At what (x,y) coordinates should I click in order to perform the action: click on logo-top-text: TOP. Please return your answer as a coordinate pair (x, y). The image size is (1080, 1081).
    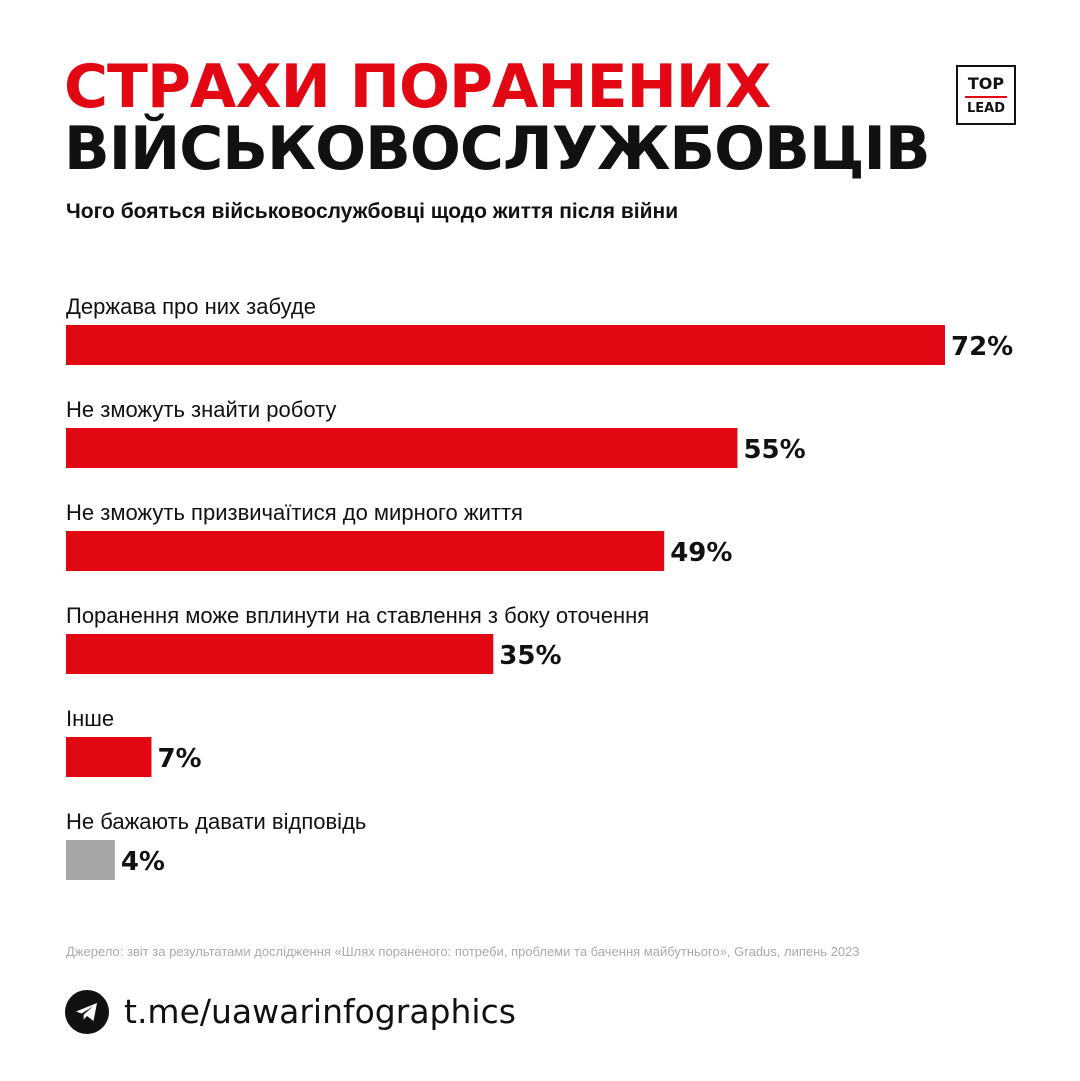
    Looking at the image, I should click on (986, 83).